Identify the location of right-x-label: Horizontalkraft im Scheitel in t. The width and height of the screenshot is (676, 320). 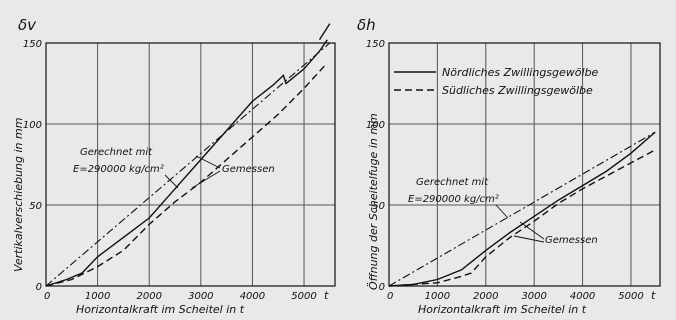
(502, 309).